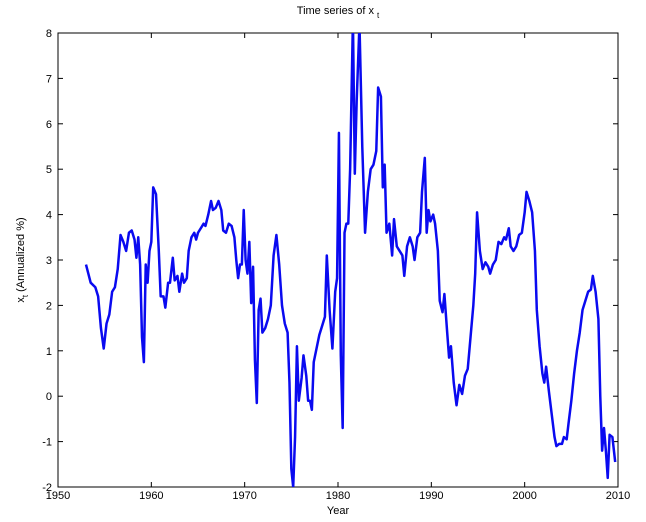  I want to click on x-tick-label: 1950, so click(58, 496).